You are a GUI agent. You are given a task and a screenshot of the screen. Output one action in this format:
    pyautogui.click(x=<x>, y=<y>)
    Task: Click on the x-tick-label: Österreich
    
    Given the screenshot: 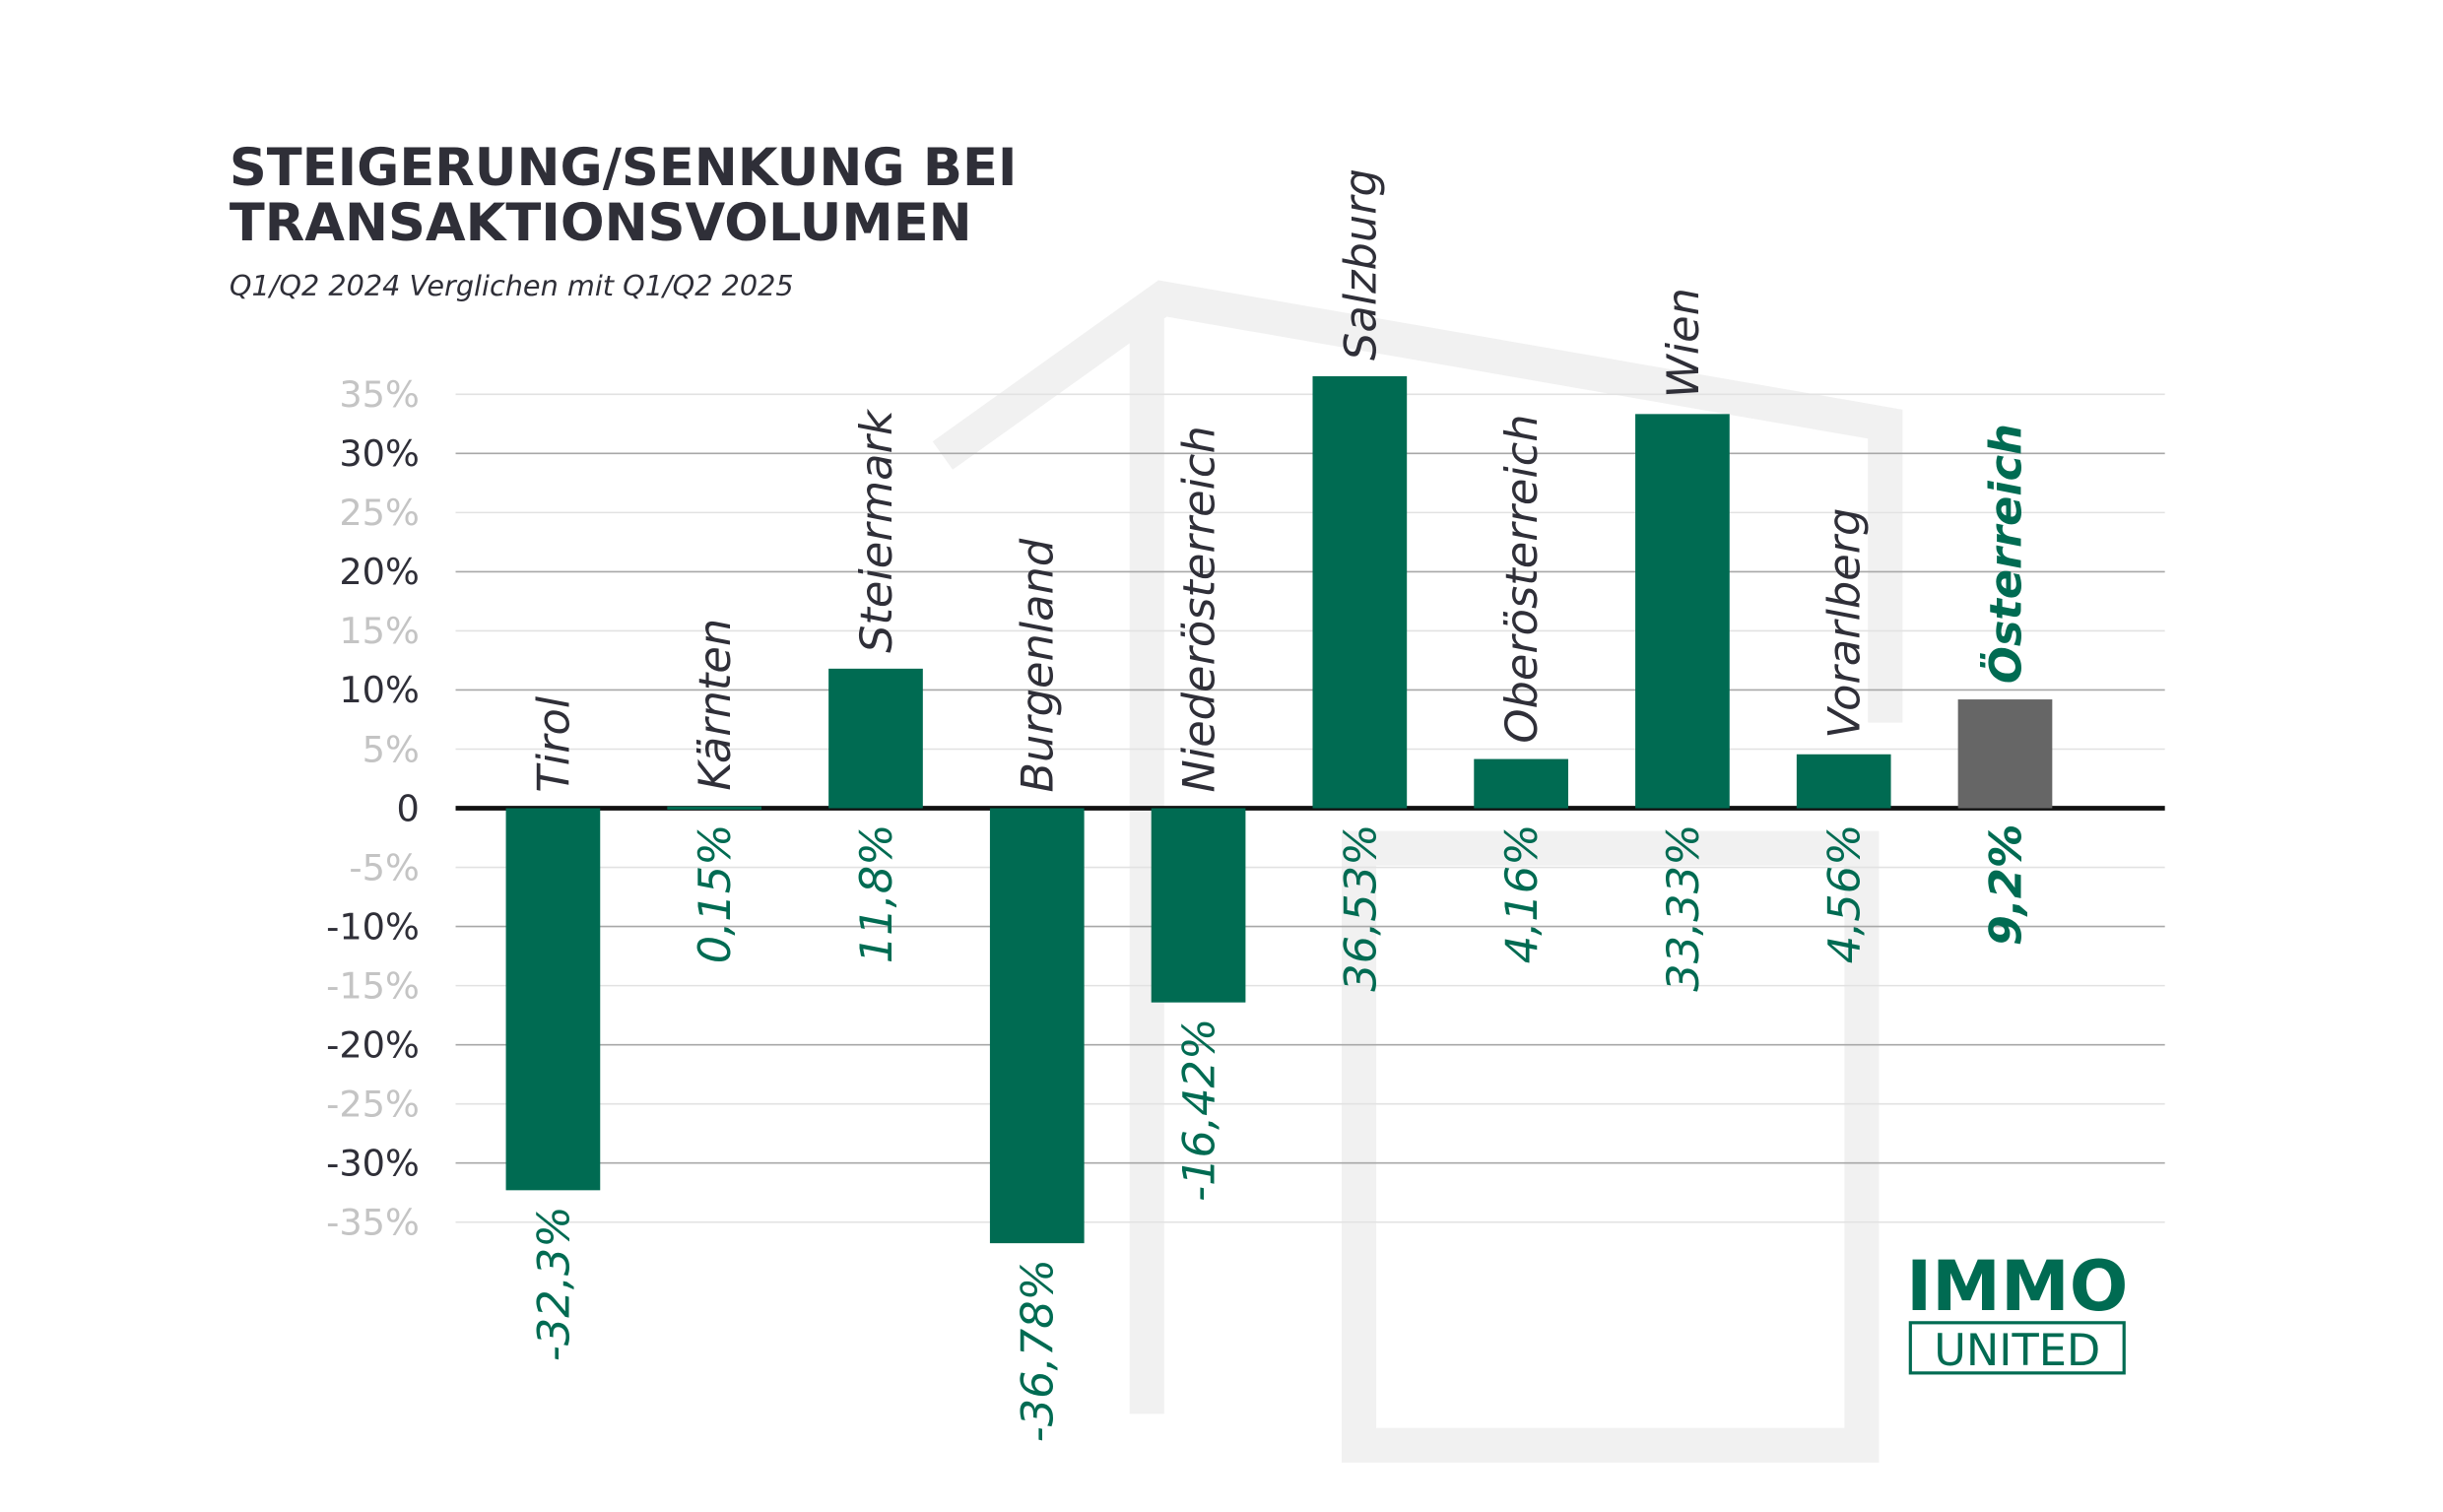 What is the action you would take?
    pyautogui.click(x=2005, y=554)
    